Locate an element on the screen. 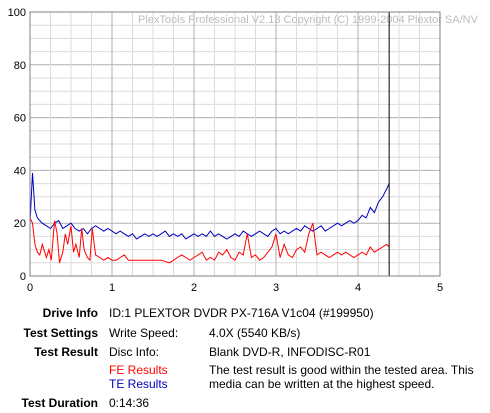  x-tick-label: 5 is located at coordinates (440, 288).